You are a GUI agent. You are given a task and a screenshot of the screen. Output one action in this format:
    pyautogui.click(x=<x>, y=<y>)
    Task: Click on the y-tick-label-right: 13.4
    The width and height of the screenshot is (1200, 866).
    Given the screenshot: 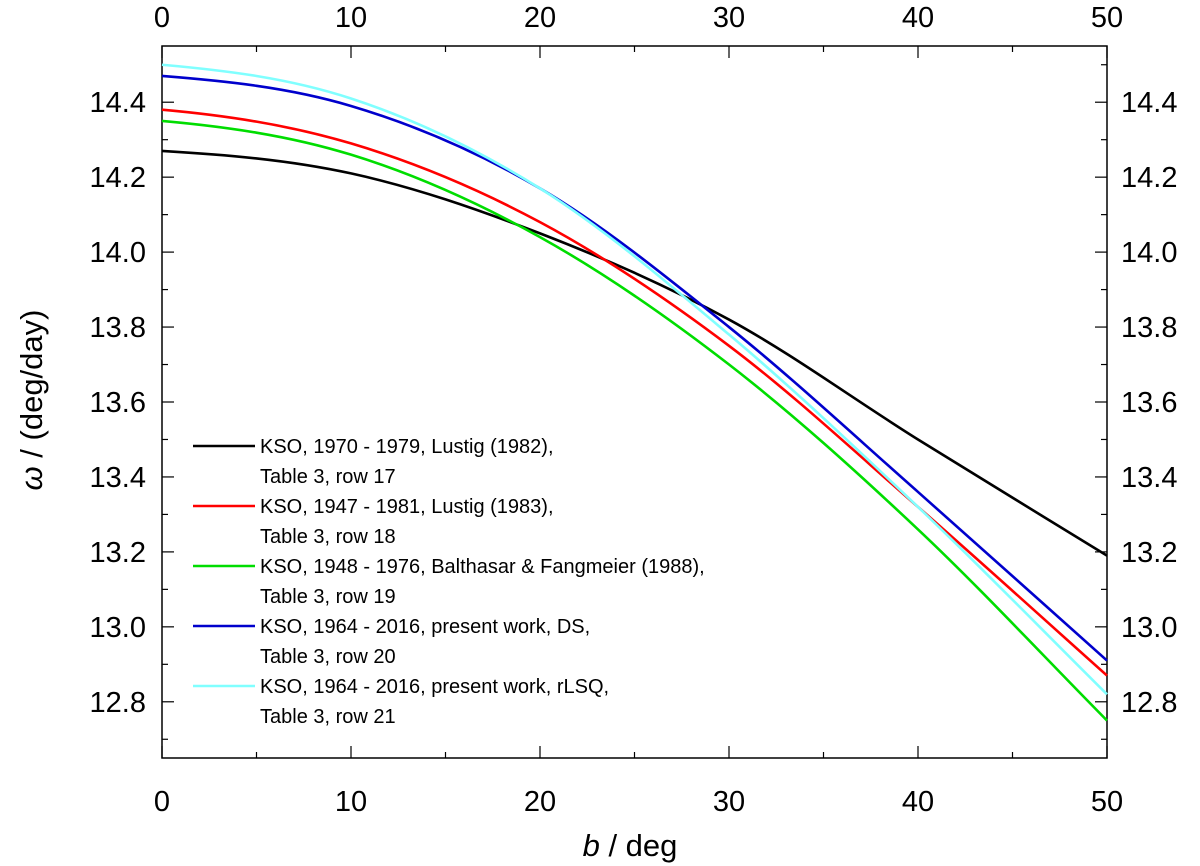 What is the action you would take?
    pyautogui.click(x=1149, y=478)
    